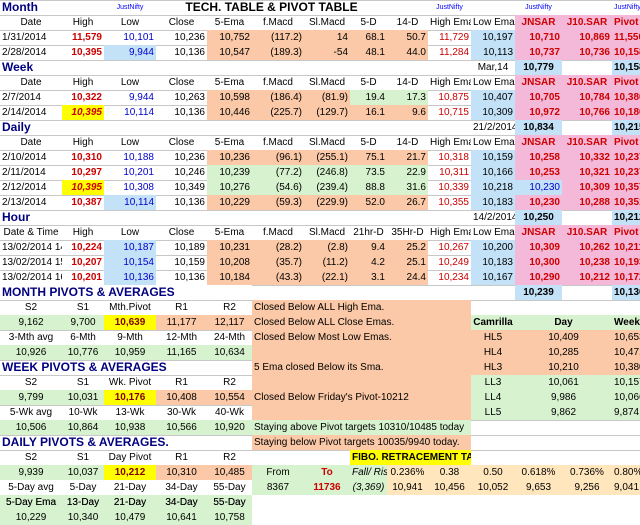 Image resolution: width=640 pixels, height=525 pixels. Describe the element at coordinates (181, 457) in the screenshot. I see `day-header-r1: R1` at that location.